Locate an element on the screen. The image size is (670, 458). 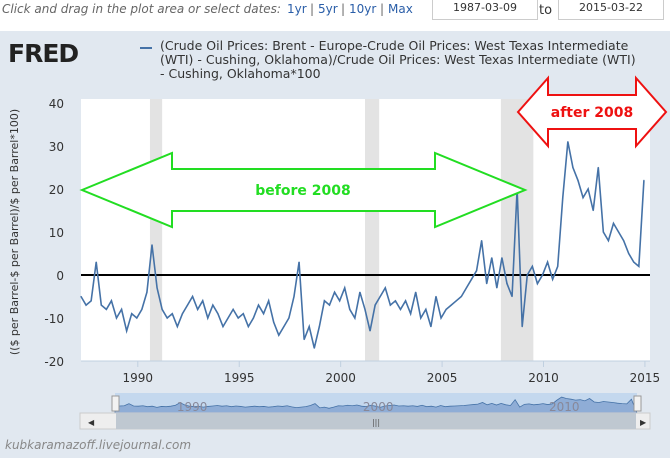
range-1yr: 1yr is located at coordinates (297, 9).